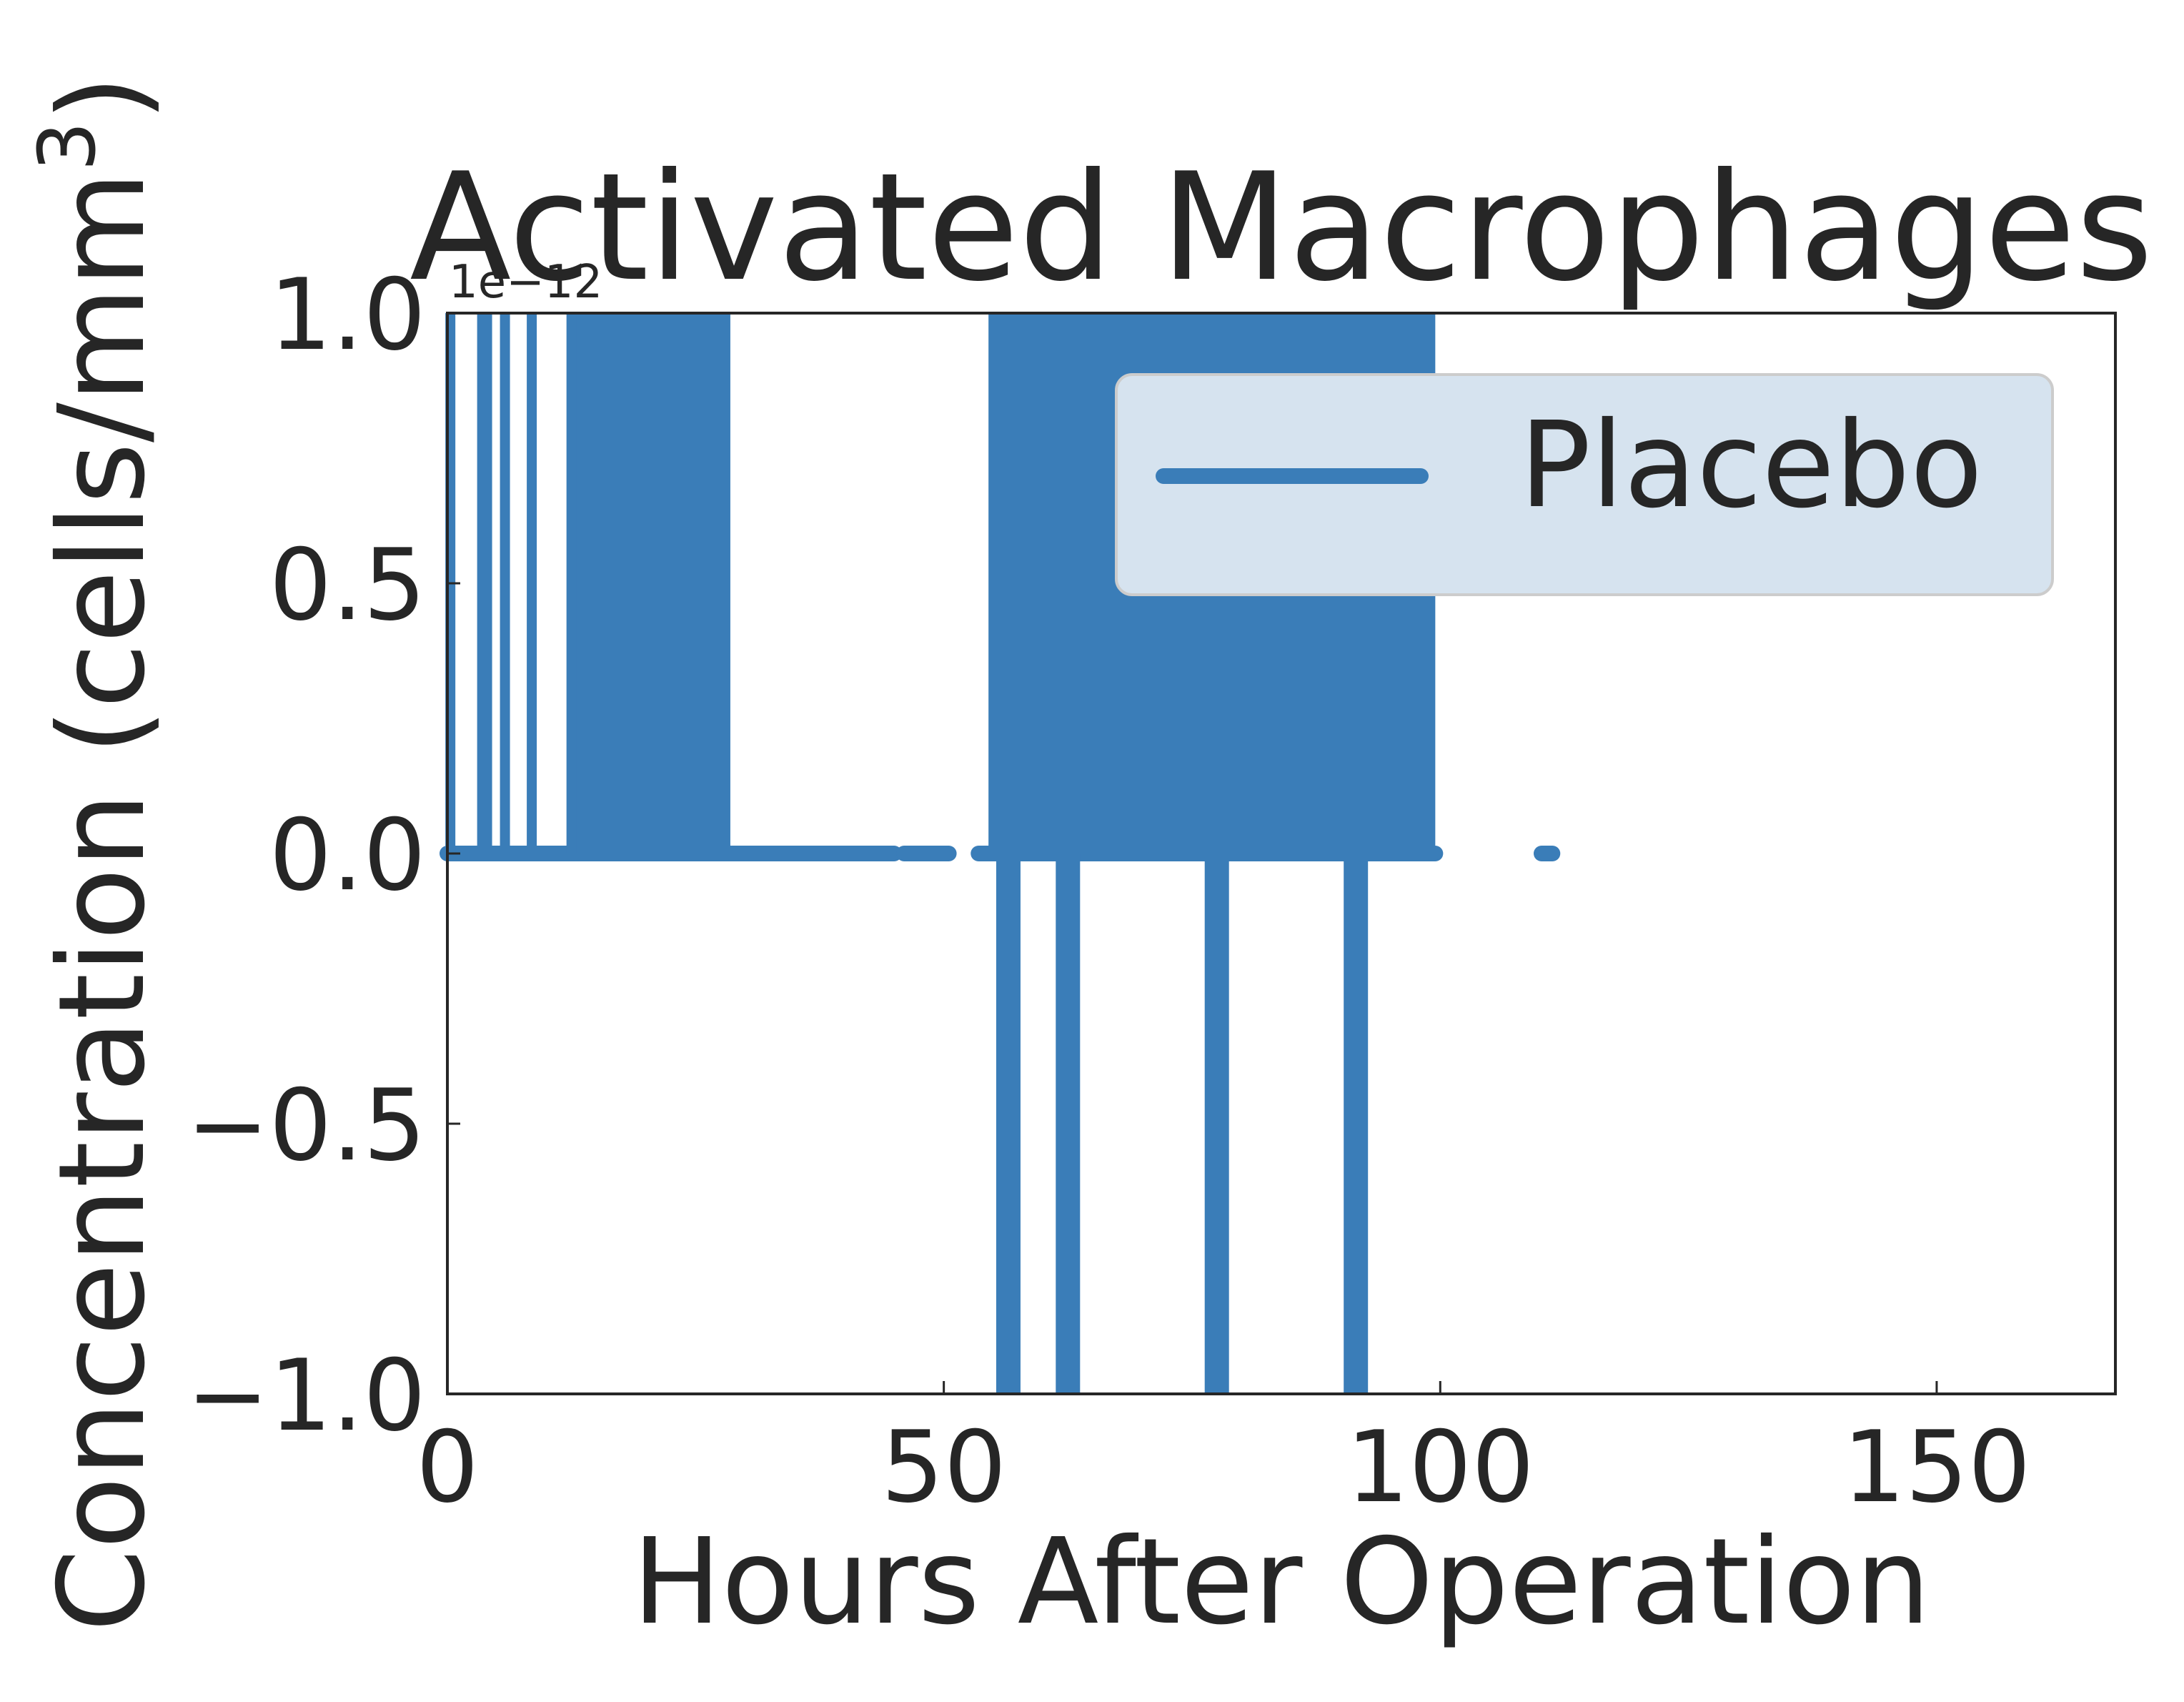 This screenshot has height=1702, width=2184. I want to click on y-axis: −1.0 −0.5 0.0 0.5 1.0, so click(323, 855).